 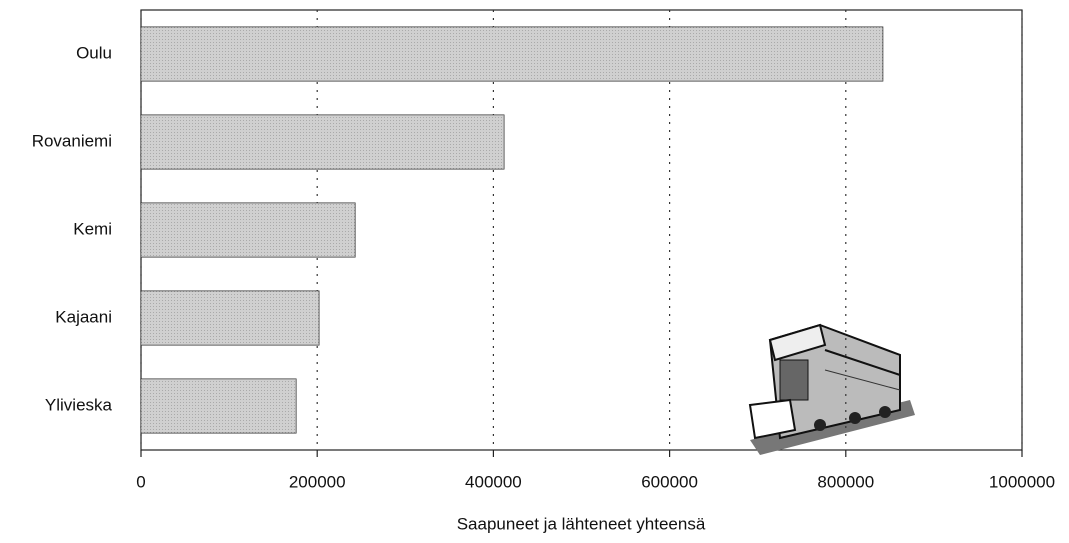 I want to click on x-tick-label: 200000, so click(x=317, y=481).